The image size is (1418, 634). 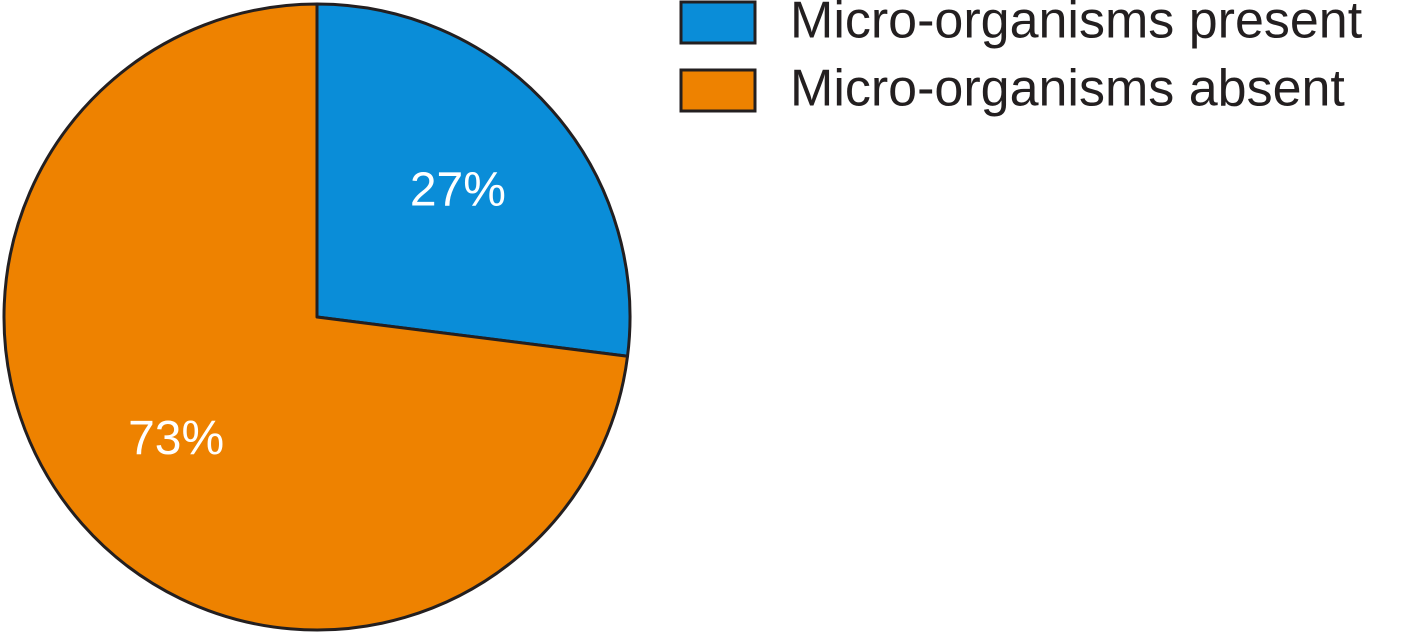 What do you see at coordinates (1067, 89) in the screenshot?
I see `legend-label: Micro-organisms absent` at bounding box center [1067, 89].